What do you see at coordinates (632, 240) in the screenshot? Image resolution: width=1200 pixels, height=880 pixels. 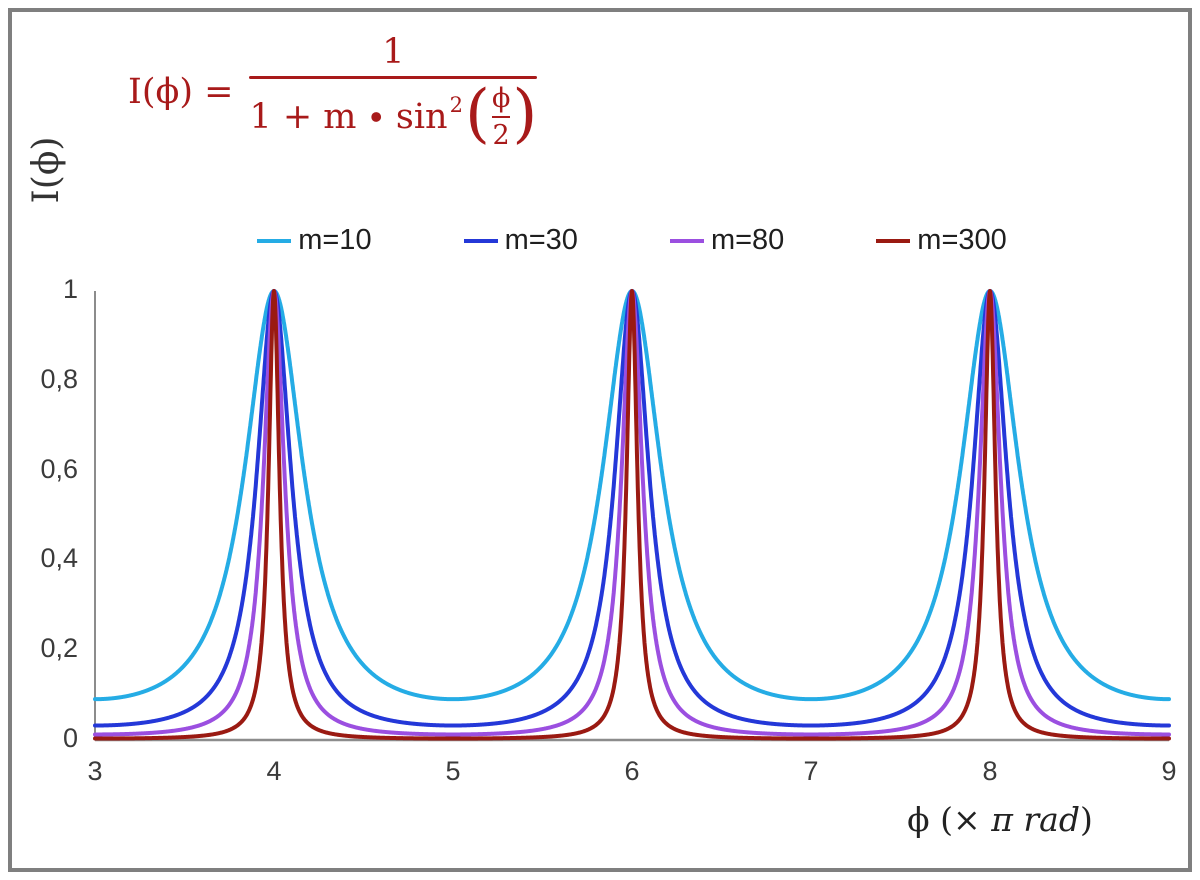 I see `legend: m=10 m=30 m=80 m=300` at bounding box center [632, 240].